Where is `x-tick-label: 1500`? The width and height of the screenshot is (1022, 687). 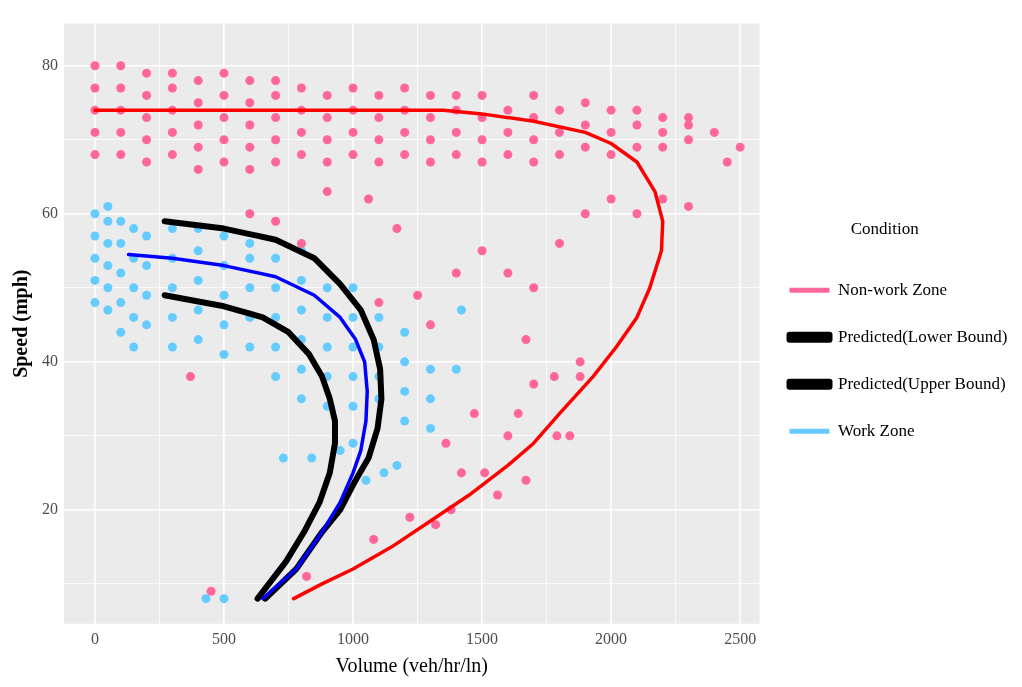
x-tick-label: 1500 is located at coordinates (482, 638).